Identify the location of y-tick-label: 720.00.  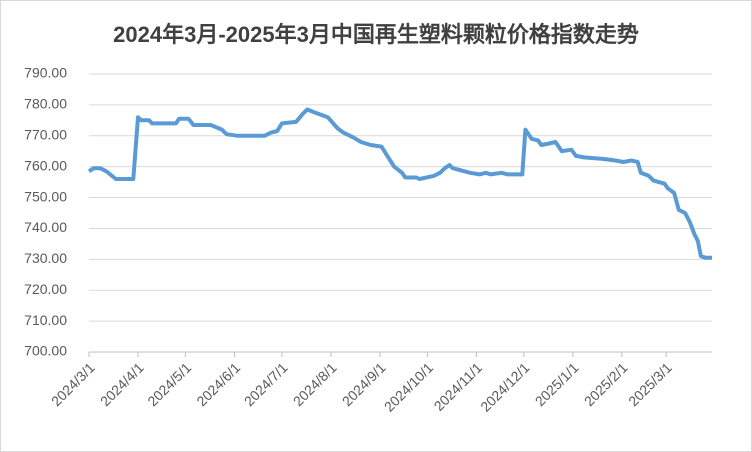
(45, 289).